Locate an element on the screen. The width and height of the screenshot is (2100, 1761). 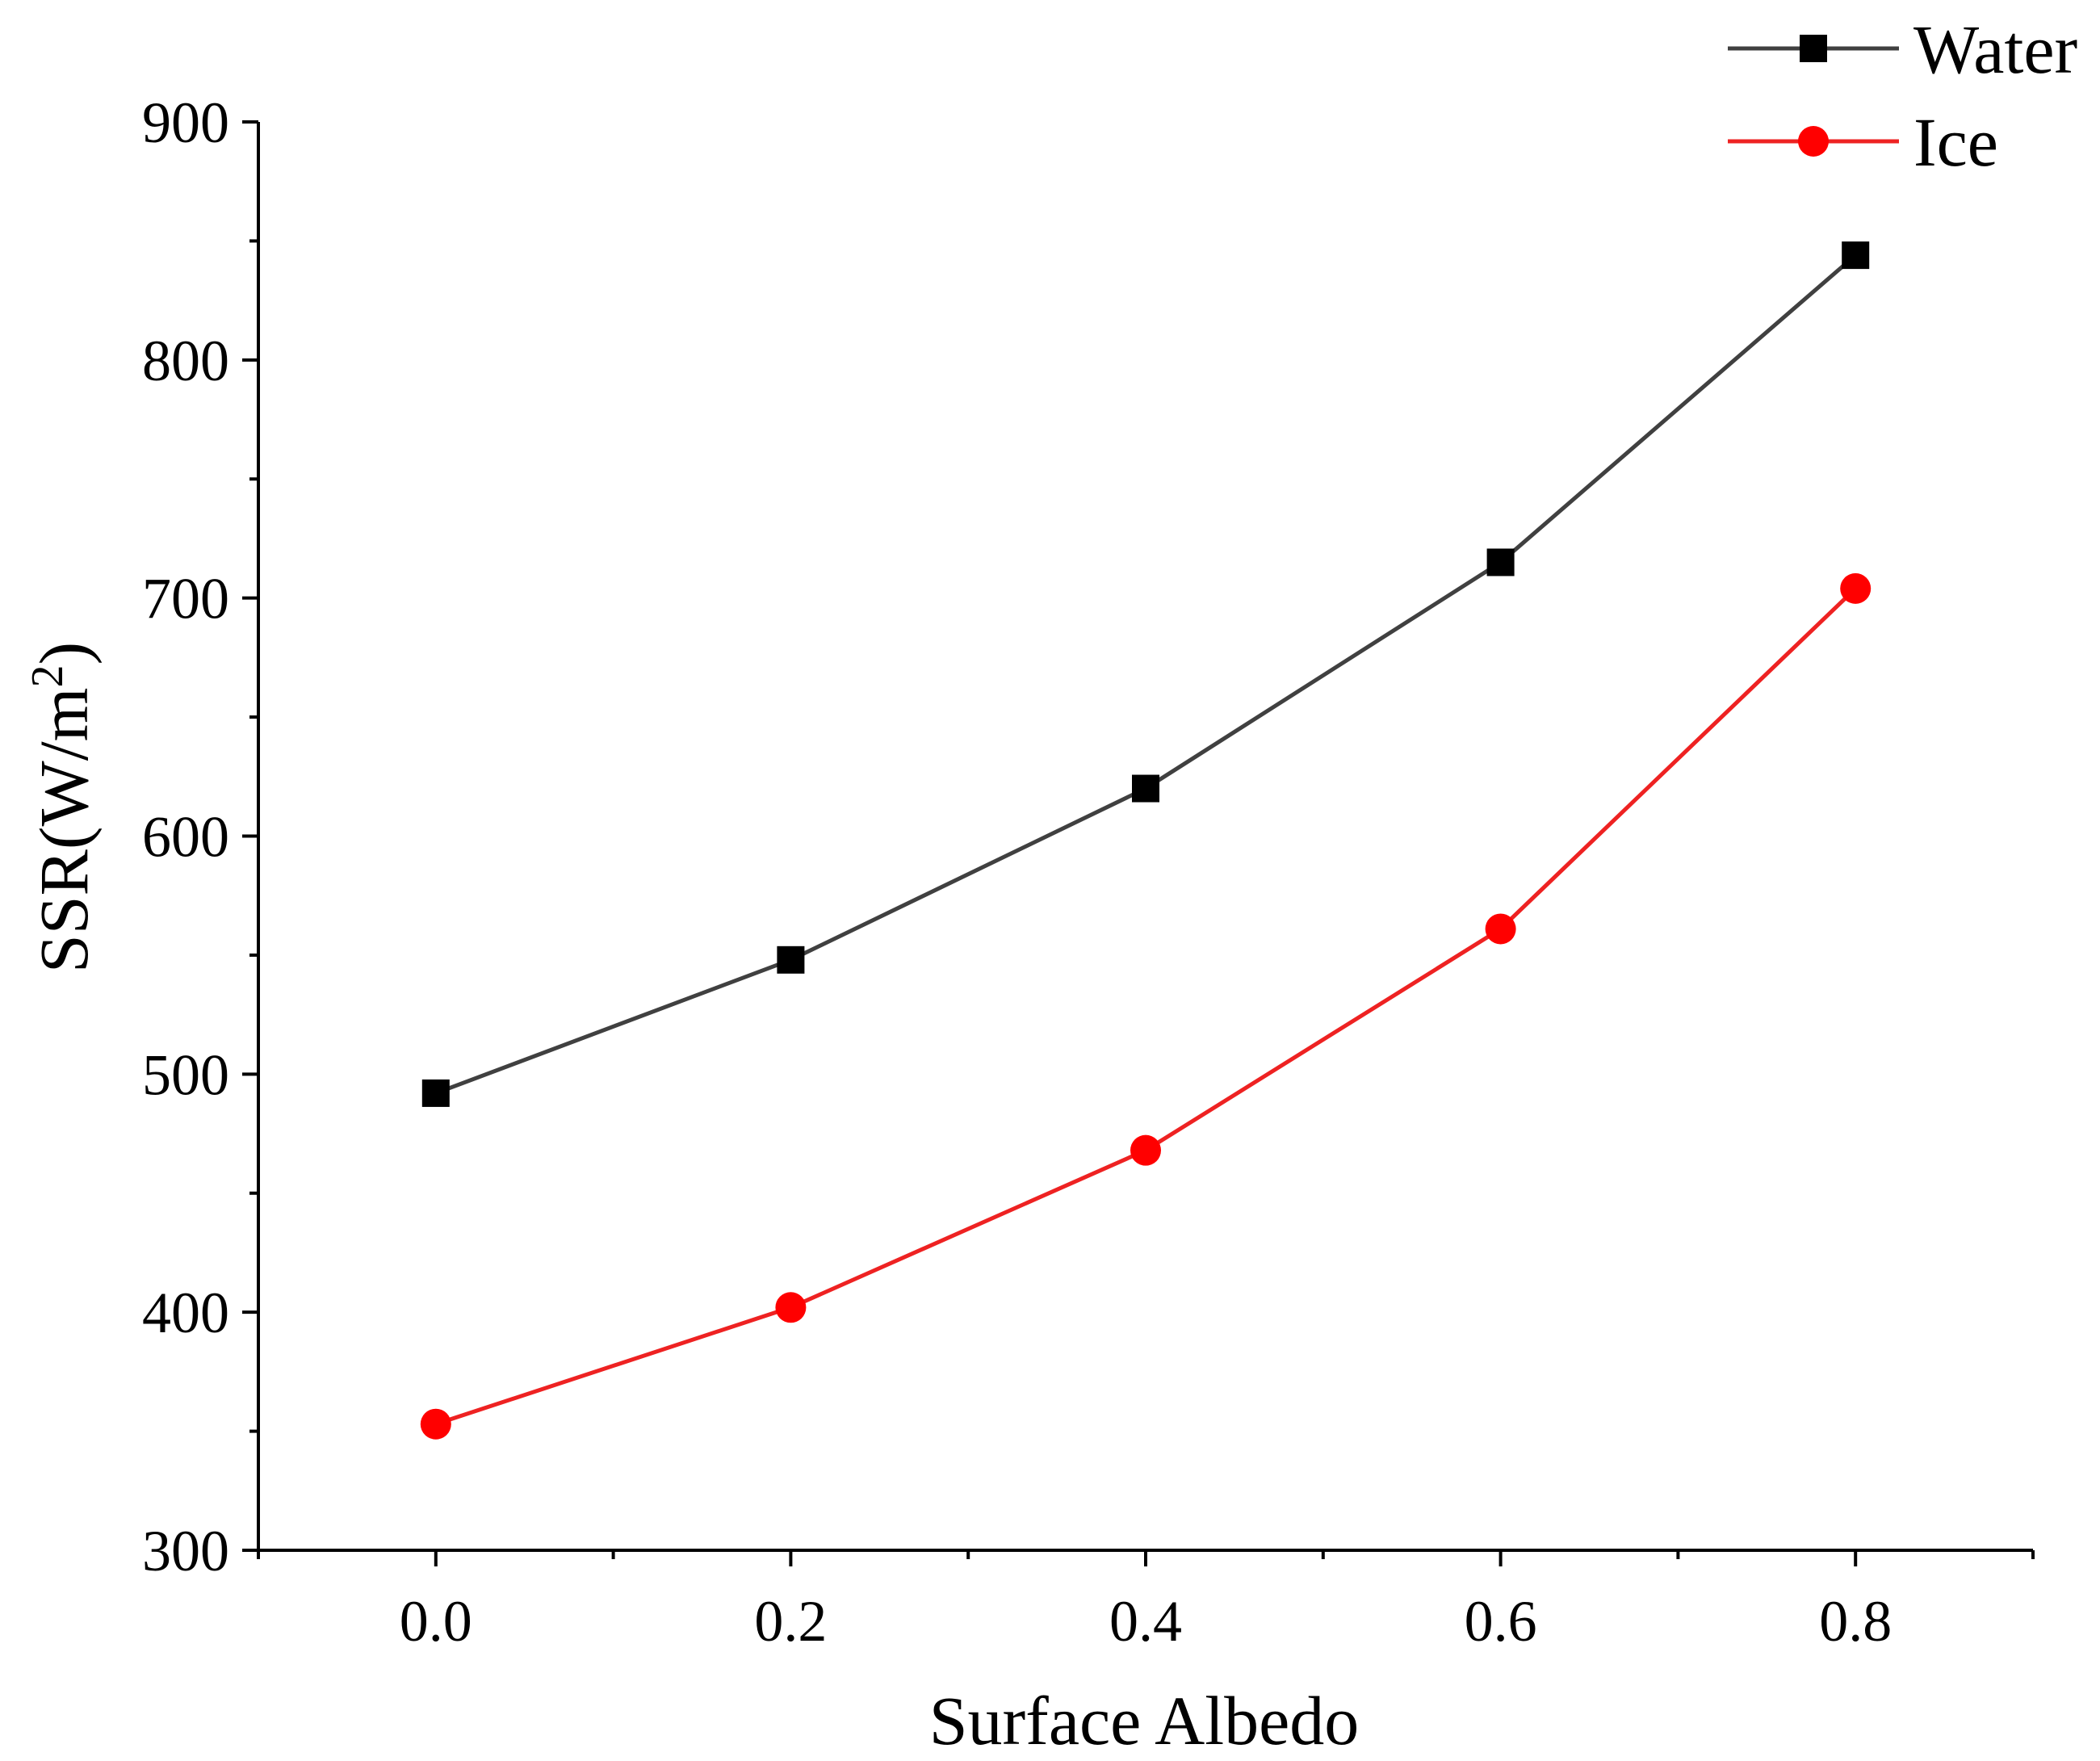
y-tick-label: 500 is located at coordinates (185, 1074).